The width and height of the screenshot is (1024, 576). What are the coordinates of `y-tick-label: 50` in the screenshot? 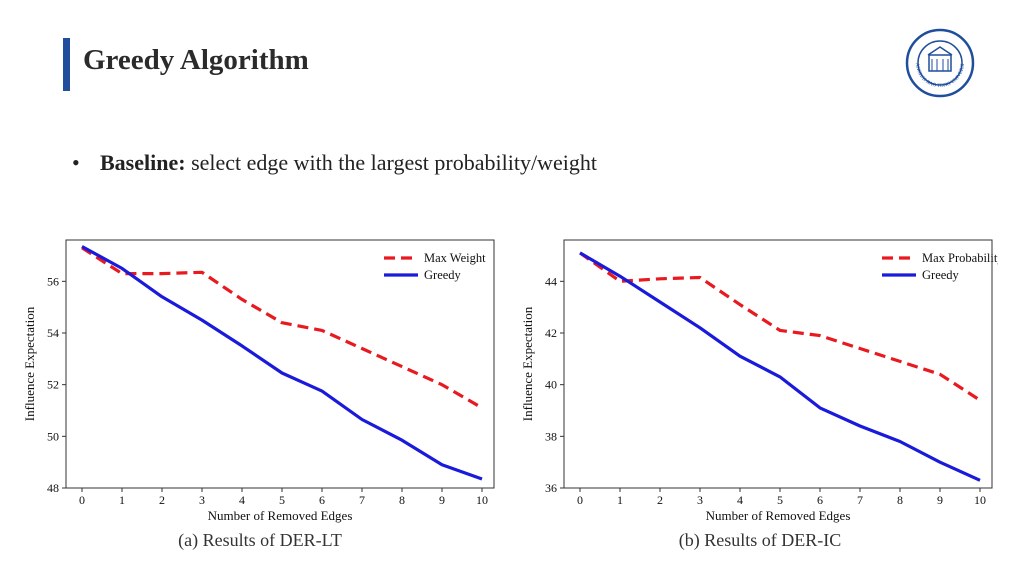 It's located at (53, 436).